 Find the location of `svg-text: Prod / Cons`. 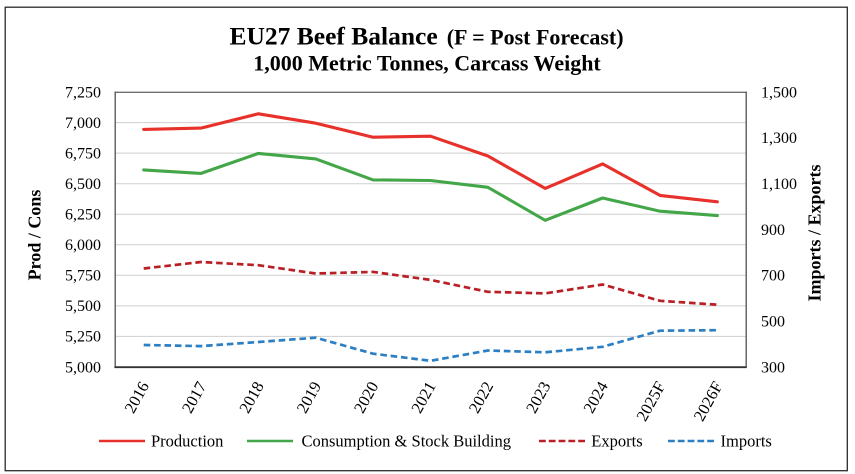

svg-text: Prod / Cons is located at coordinates (35, 235).